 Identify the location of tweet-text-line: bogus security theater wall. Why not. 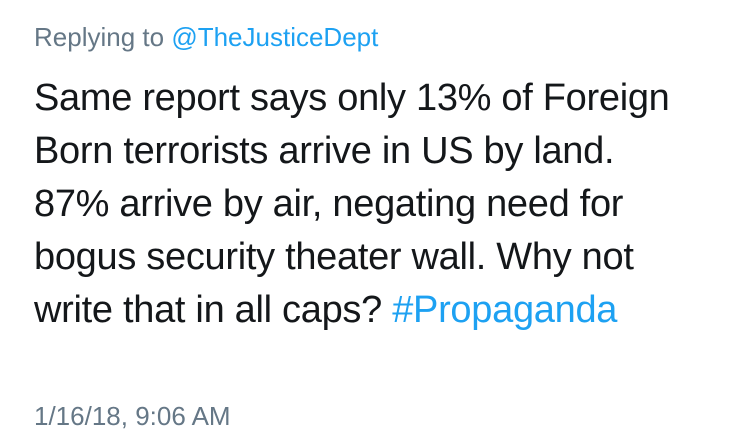
(334, 257).